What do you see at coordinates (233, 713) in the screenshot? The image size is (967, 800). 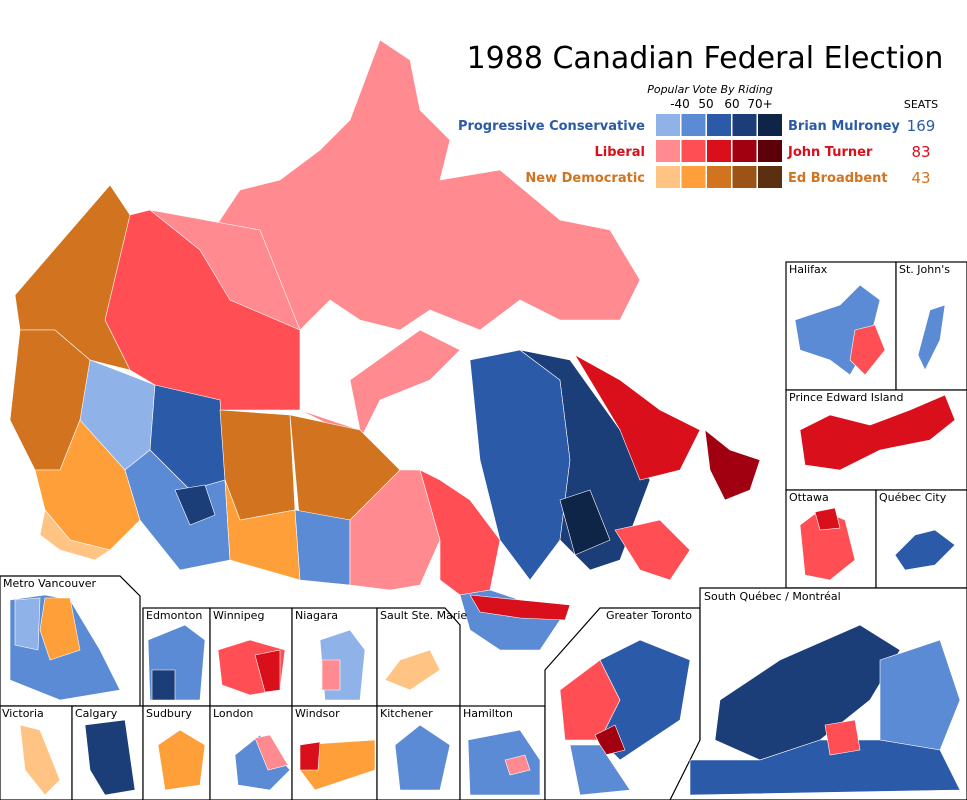 I see `inset-label: London` at bounding box center [233, 713].